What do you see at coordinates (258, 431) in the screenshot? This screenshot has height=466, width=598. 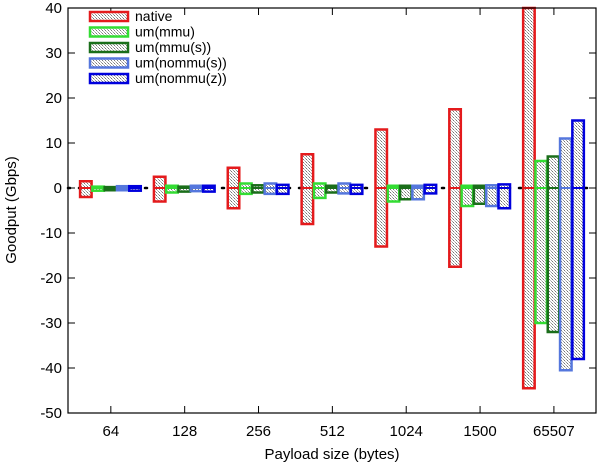 I see `x-tick-label: 256` at bounding box center [258, 431].